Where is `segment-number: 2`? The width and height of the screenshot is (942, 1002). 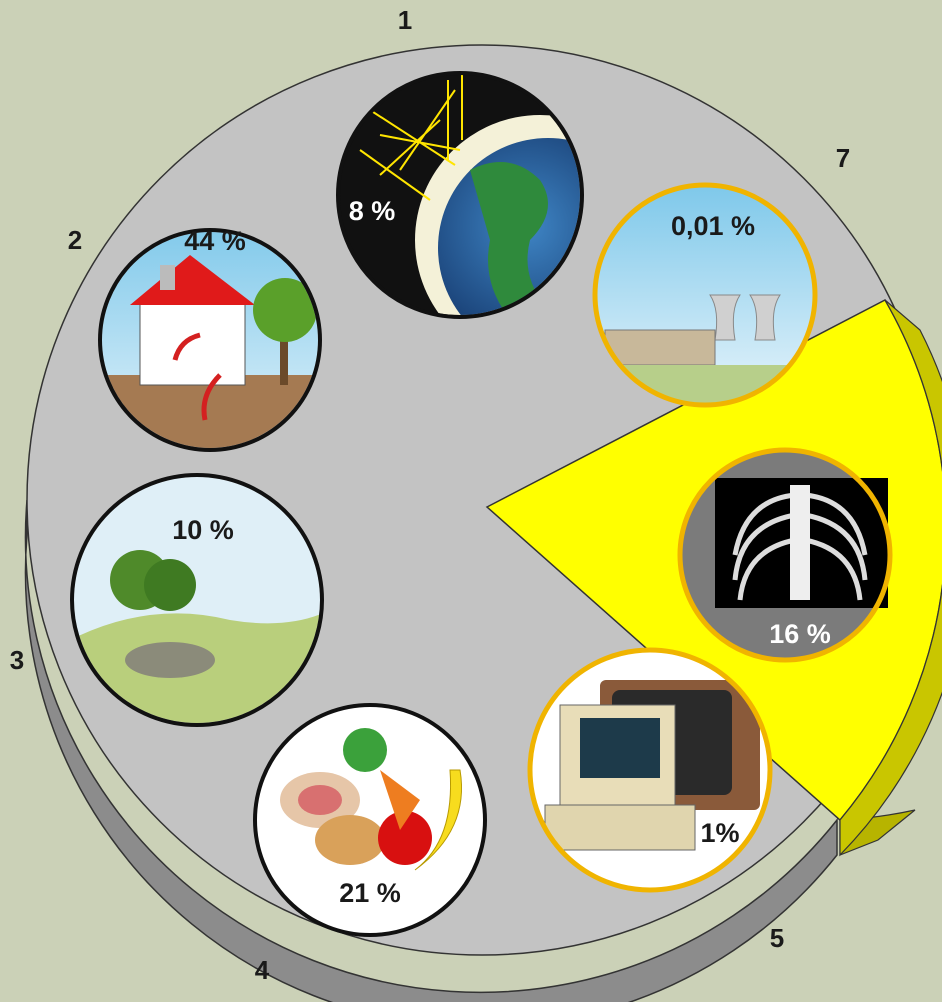 segment-number: 2 is located at coordinates (75, 240).